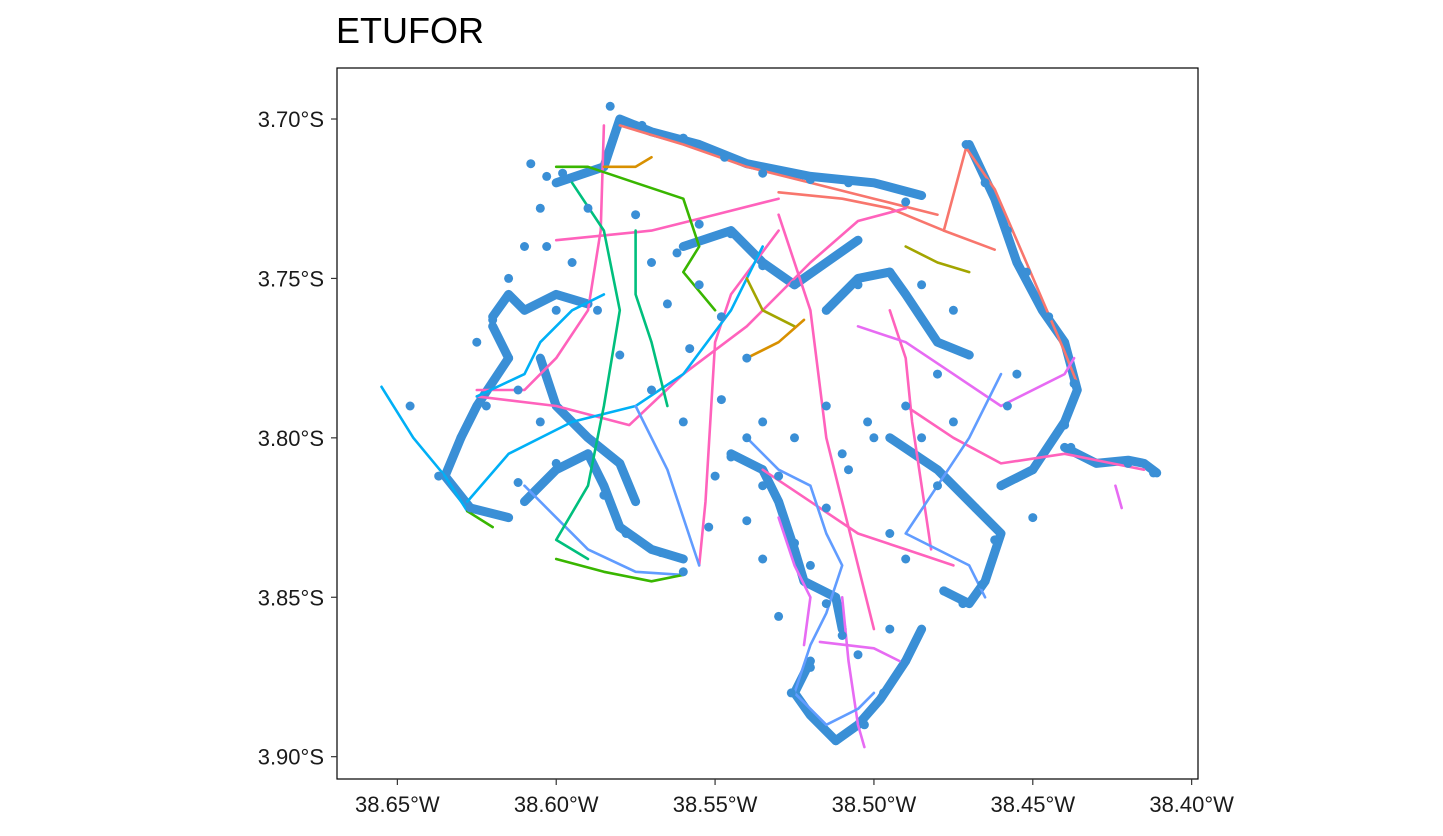 This screenshot has height=836, width=1443. What do you see at coordinates (397, 804) in the screenshot?
I see `x-tick-label: 38.65°W` at bounding box center [397, 804].